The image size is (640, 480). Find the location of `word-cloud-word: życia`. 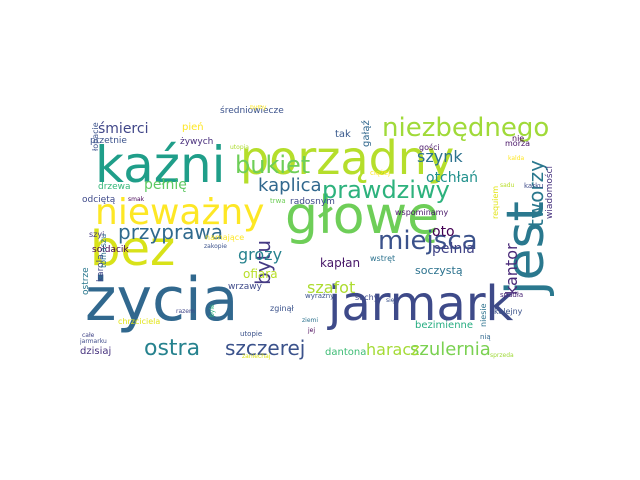

word-cloud-word: życia is located at coordinates (162, 300).